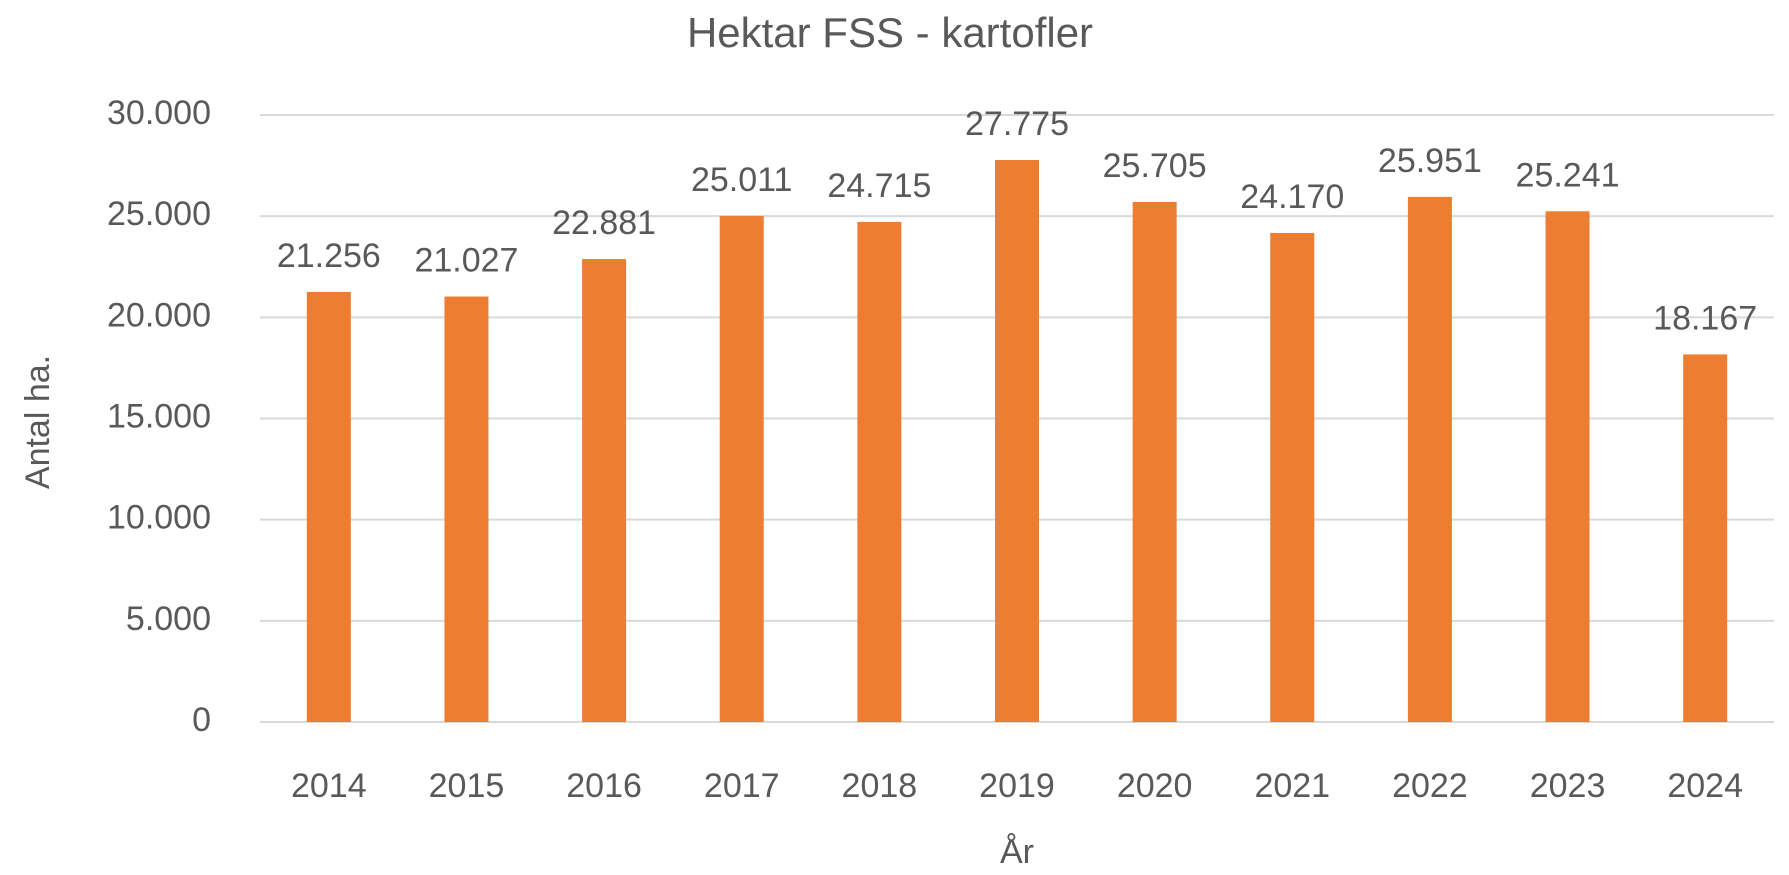 The image size is (1789, 875). Describe the element at coordinates (1705, 786) in the screenshot. I see `x-tick-label: 2024` at that location.